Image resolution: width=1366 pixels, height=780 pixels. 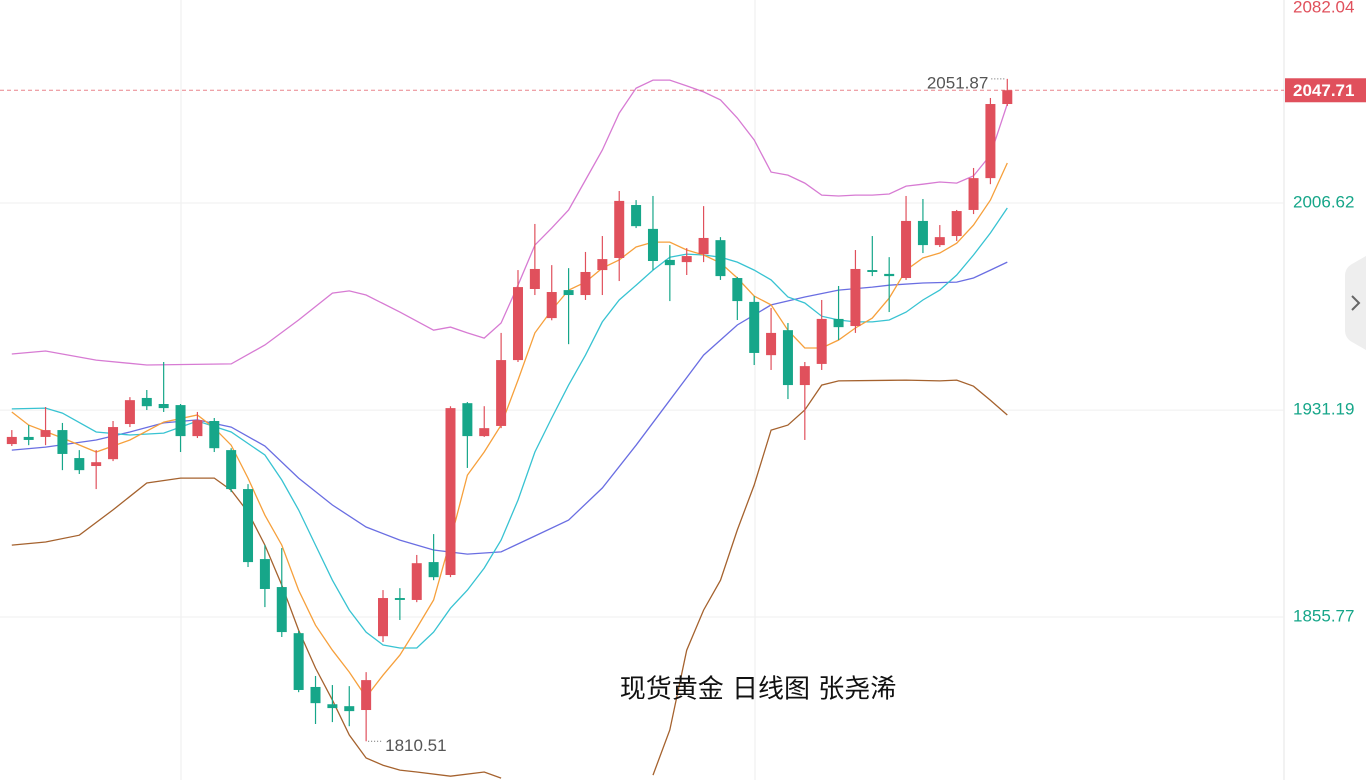 What do you see at coordinates (415, 745) in the screenshot?
I see `low-label: 1810.51` at bounding box center [415, 745].